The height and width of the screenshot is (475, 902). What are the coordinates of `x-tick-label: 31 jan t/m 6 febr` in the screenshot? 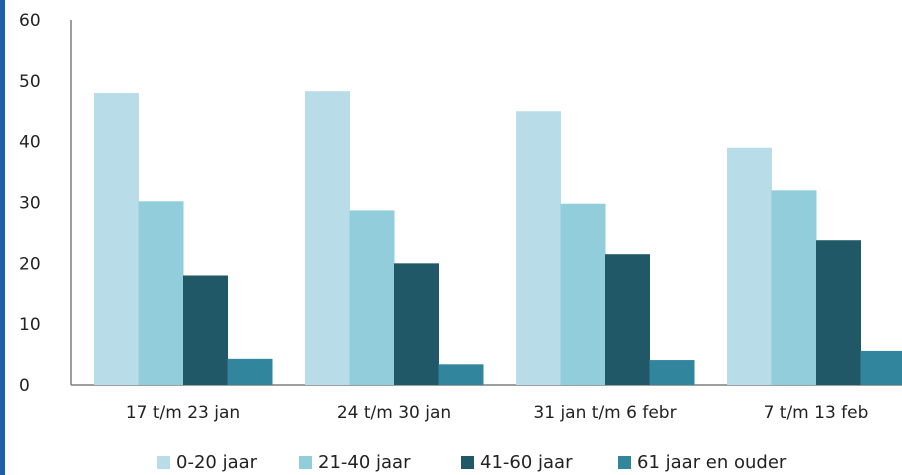 It's located at (604, 413).